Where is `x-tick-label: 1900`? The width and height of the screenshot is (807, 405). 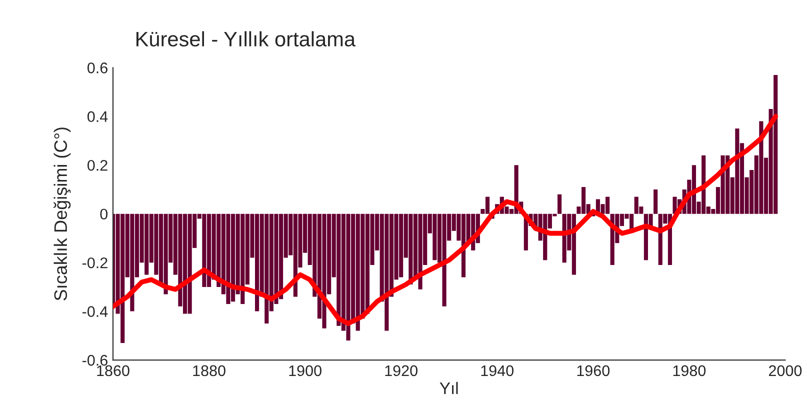 x-tick-label: 1900 is located at coordinates (305, 370).